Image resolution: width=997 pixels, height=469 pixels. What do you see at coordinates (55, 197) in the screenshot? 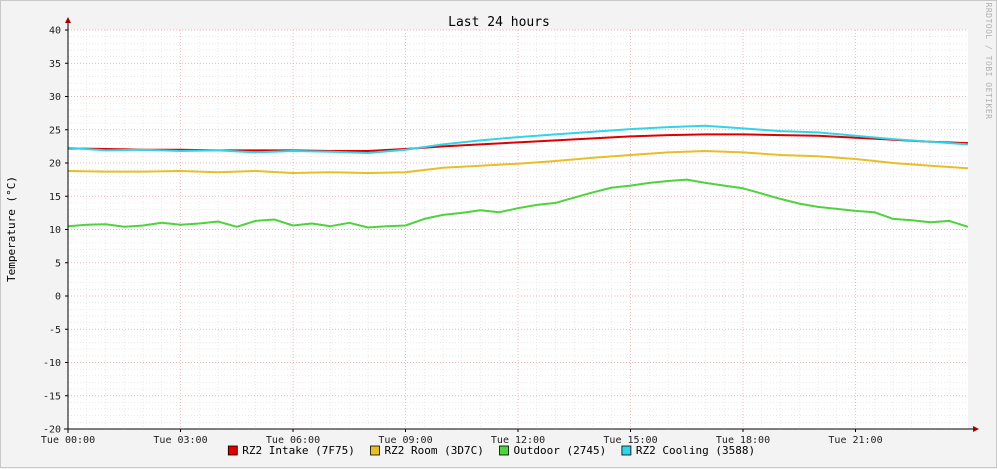
I see `y-tick-label: 15` at bounding box center [55, 197].